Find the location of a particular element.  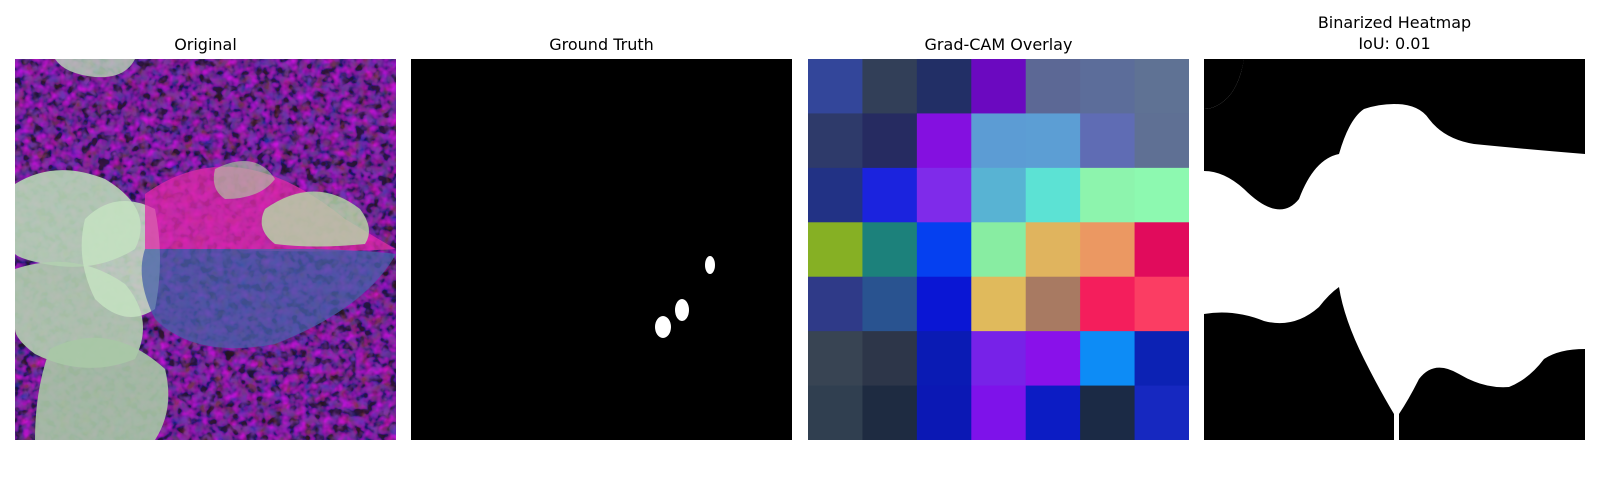

panel-title: Original is located at coordinates (205, 44).